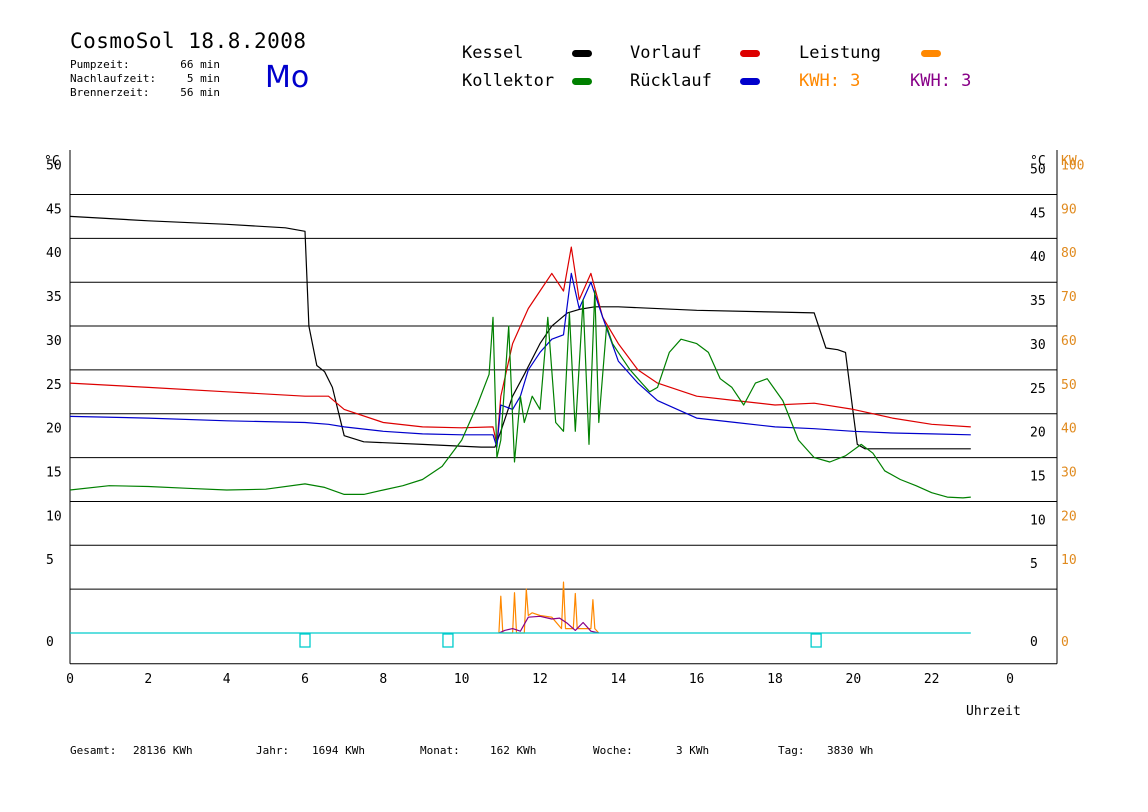 This screenshot has height=812, width=1148. Describe the element at coordinates (693, 750) in the screenshot. I see `footer-woche-value: 3 KWh` at that location.